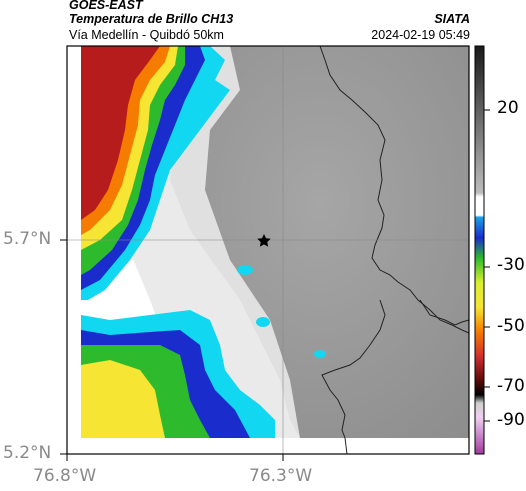  What do you see at coordinates (444, 312) in the screenshot?
I see `municipal-boundary` at bounding box center [444, 312].